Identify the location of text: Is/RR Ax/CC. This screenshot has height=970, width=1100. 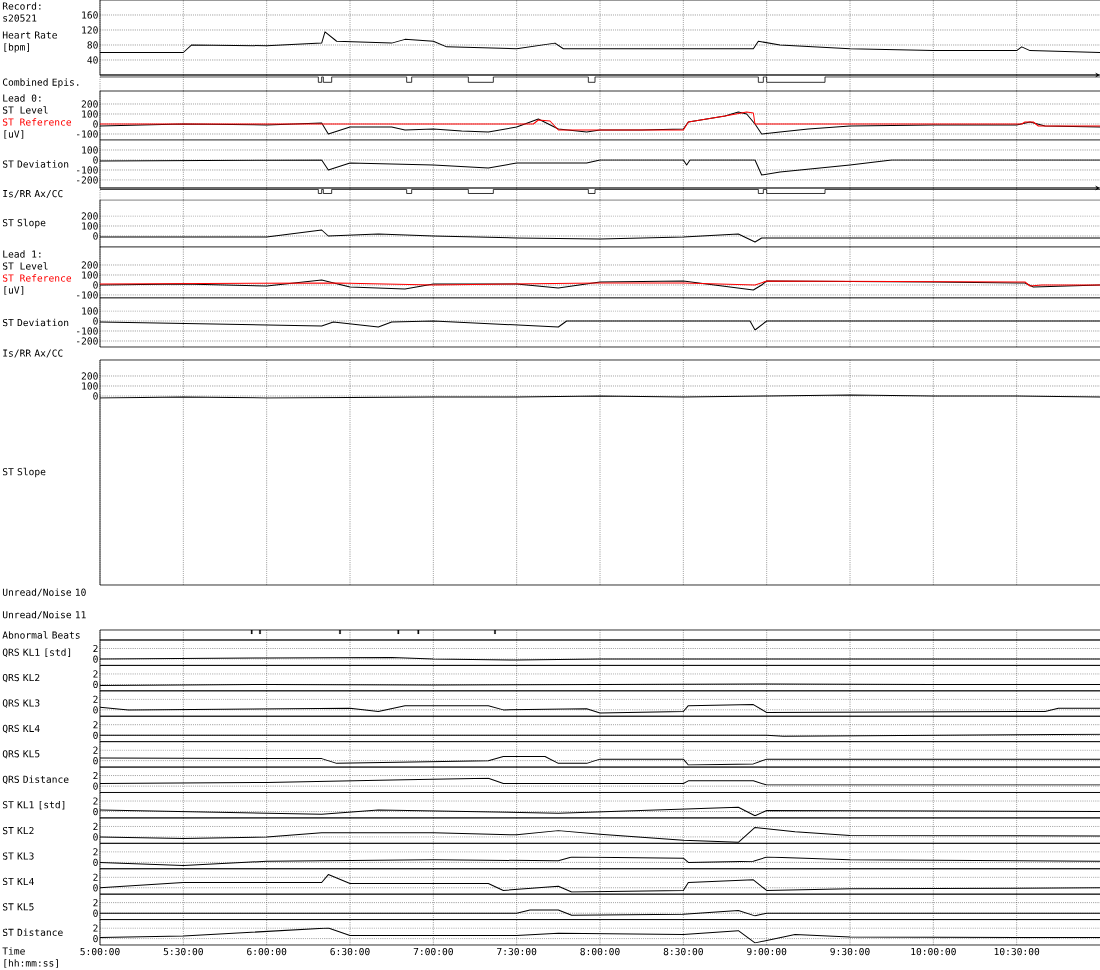
(33, 353).